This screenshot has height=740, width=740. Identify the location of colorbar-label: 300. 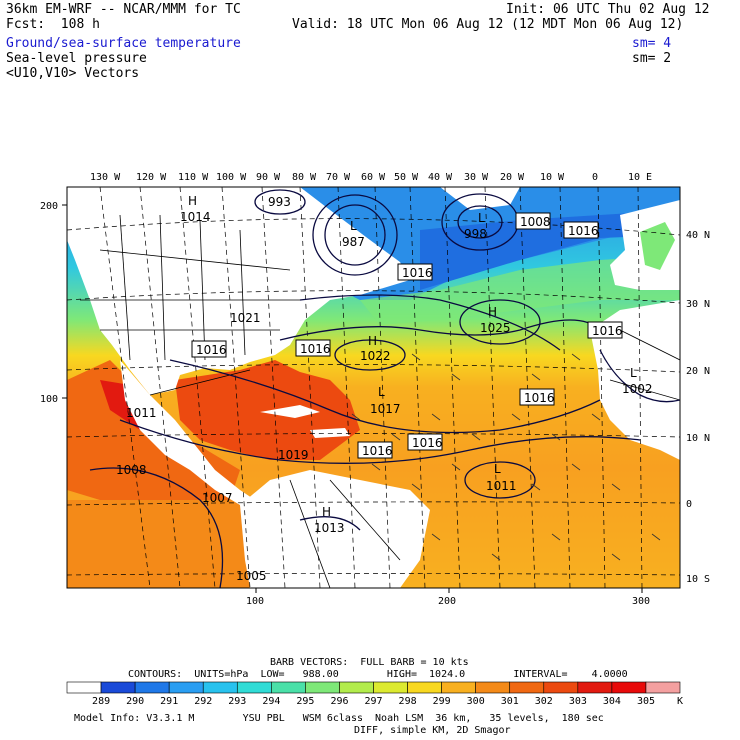
(476, 701).